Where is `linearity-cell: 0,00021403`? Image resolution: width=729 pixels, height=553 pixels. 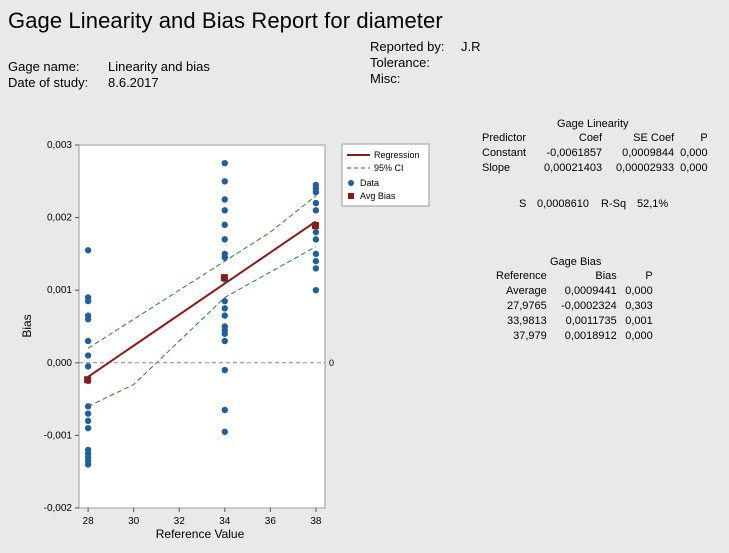 linearity-cell: 0,00021403 is located at coordinates (573, 168).